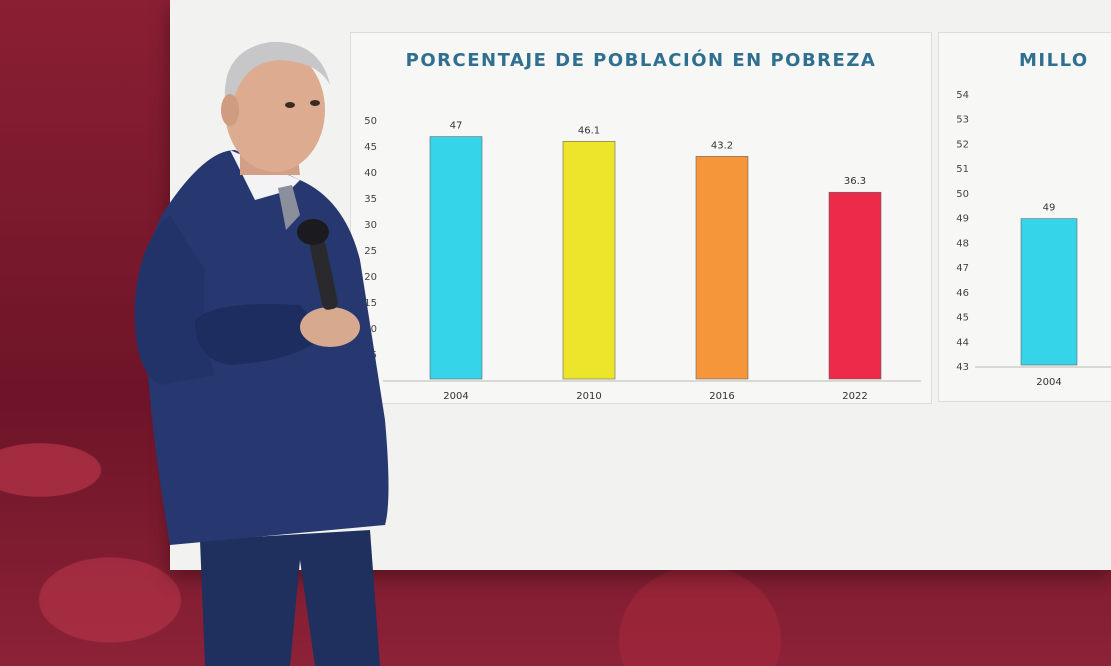 This screenshot has width=1111, height=666. Describe the element at coordinates (370, 225) in the screenshot. I see `y-tick-label: 30` at that location.